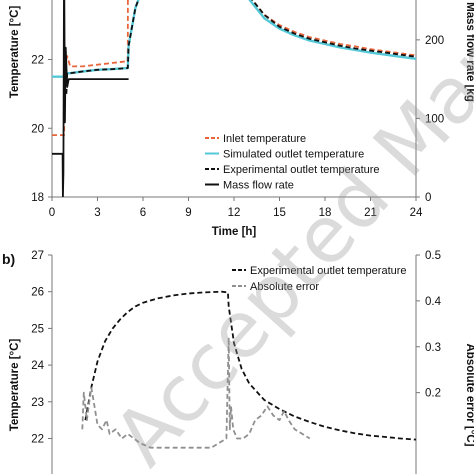 Image resolution: width=474 pixels, height=474 pixels. Describe the element at coordinates (37, 256) in the screenshot. I see `panel-b-ytick-label: 27` at that location.